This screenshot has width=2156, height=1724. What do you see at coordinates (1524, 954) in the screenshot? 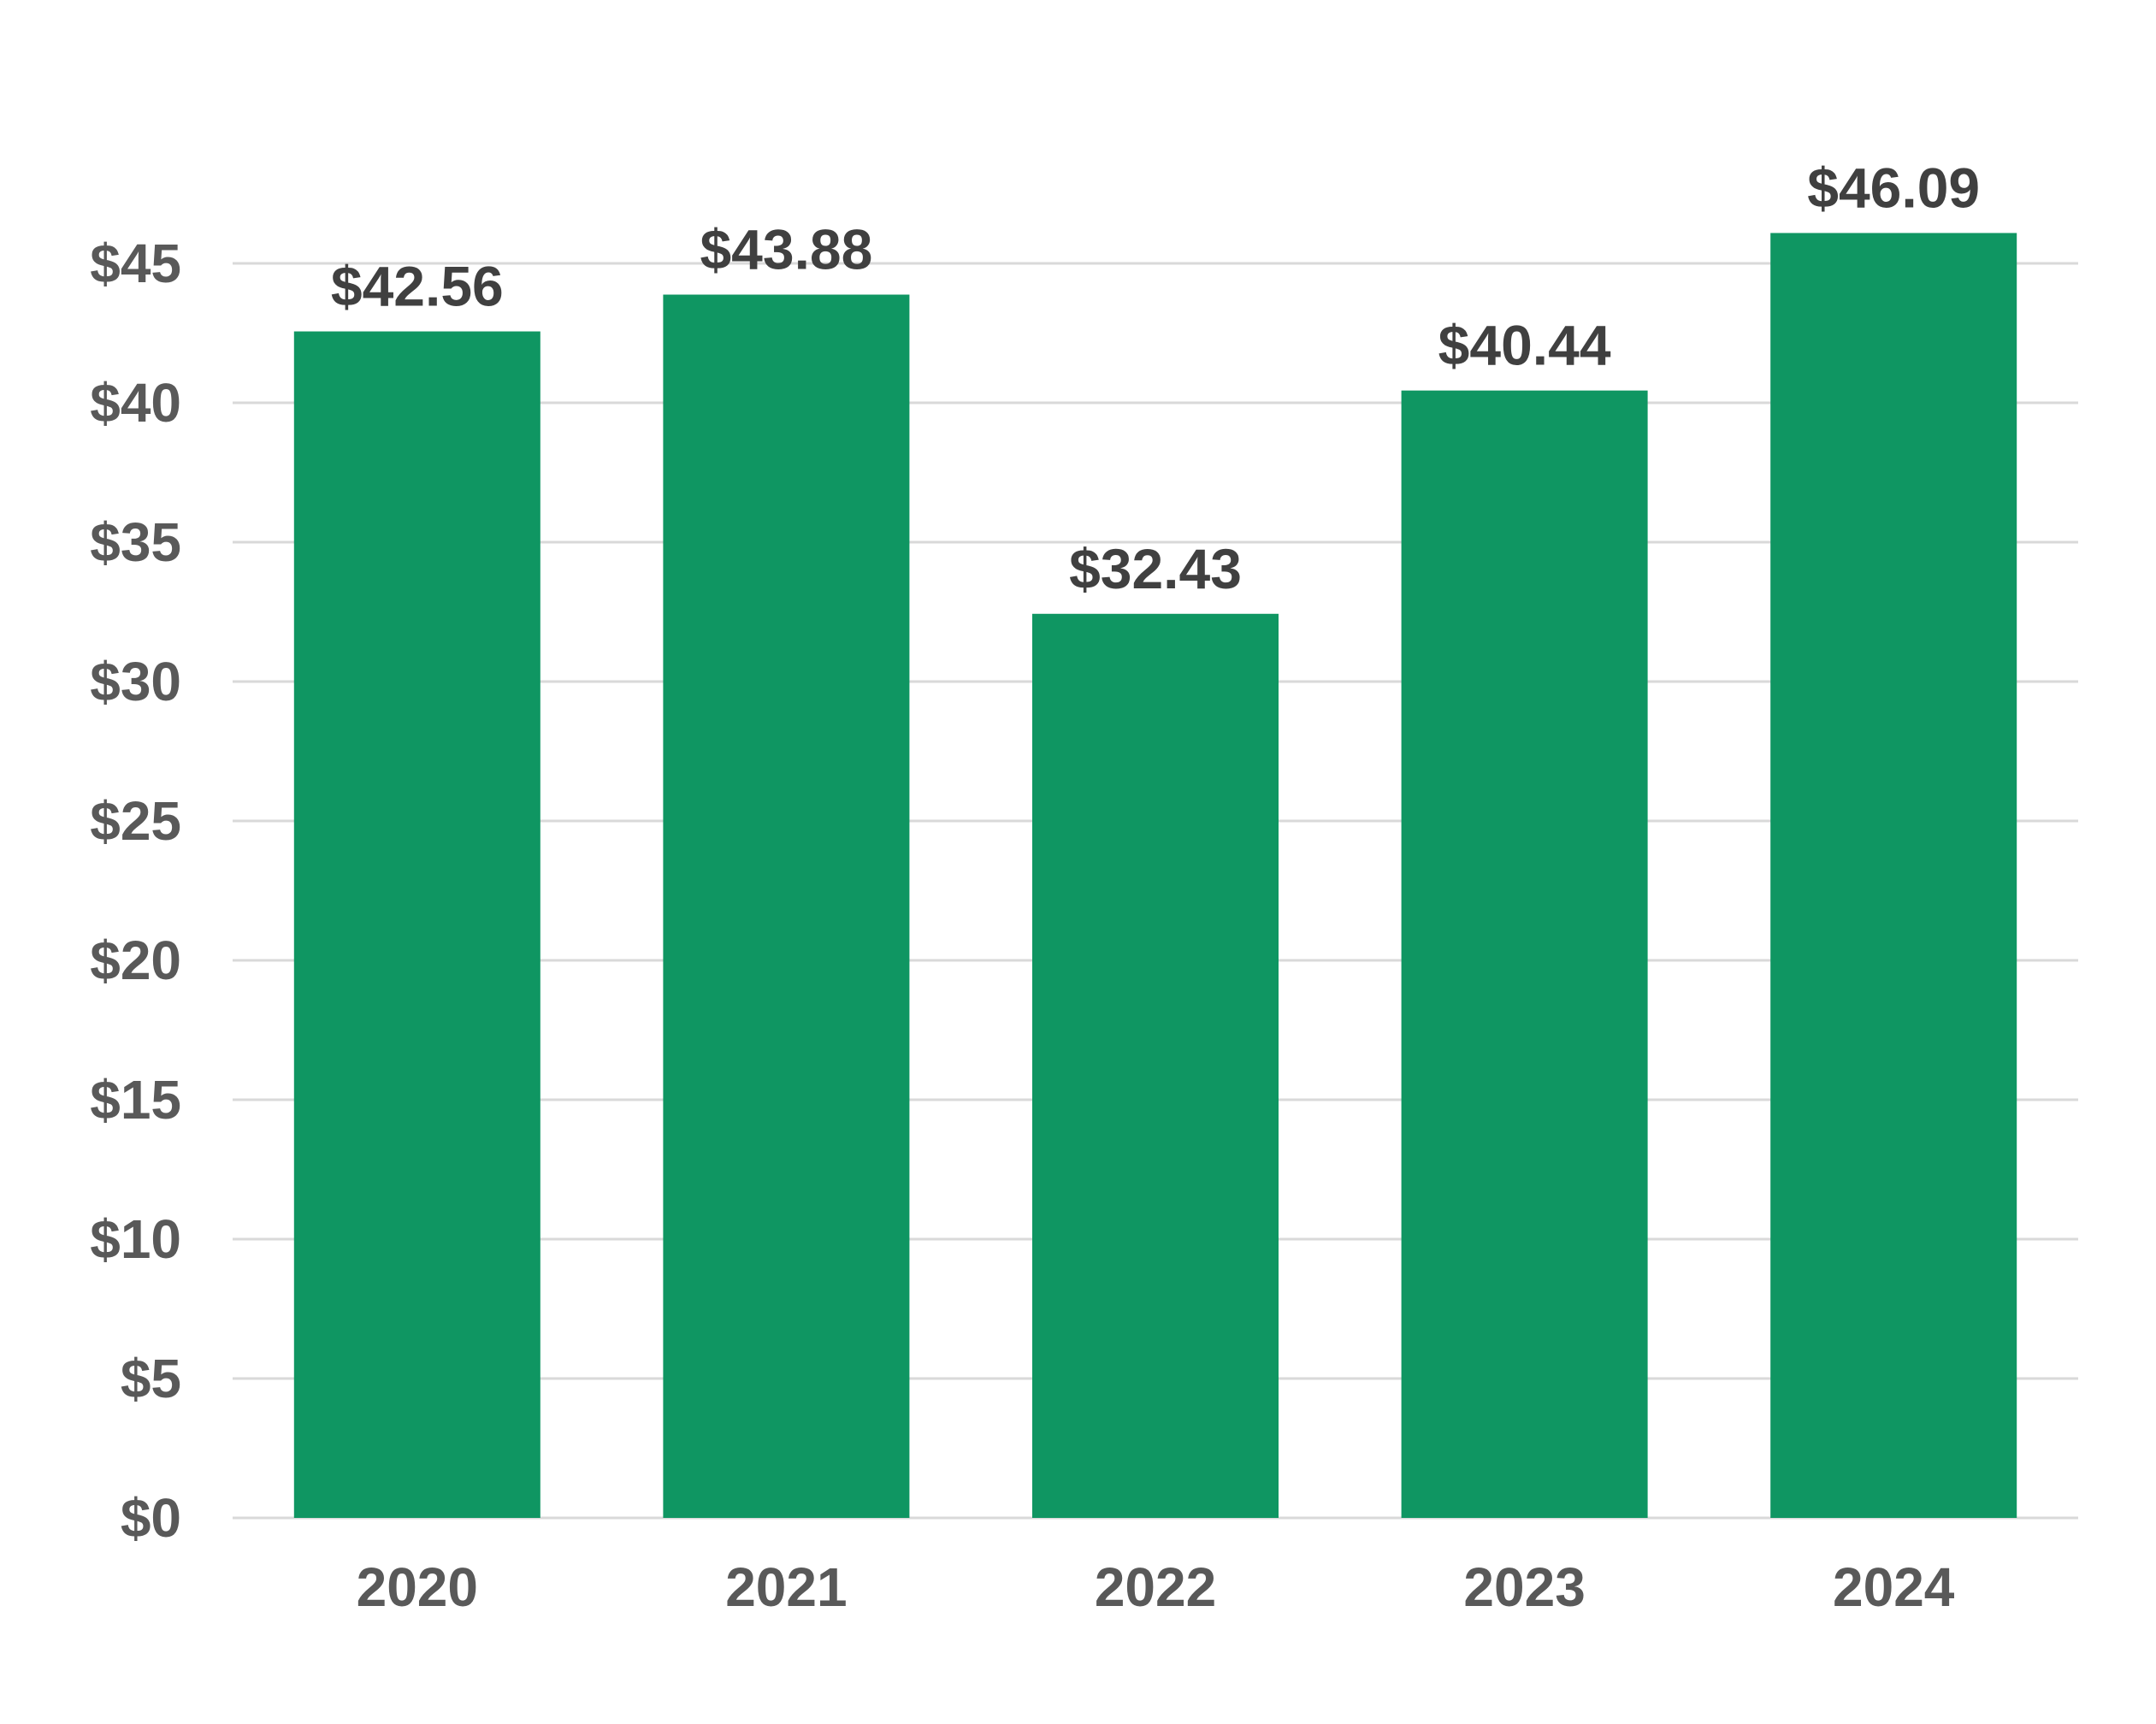
I see `bar-2023` at bounding box center [1524, 954].